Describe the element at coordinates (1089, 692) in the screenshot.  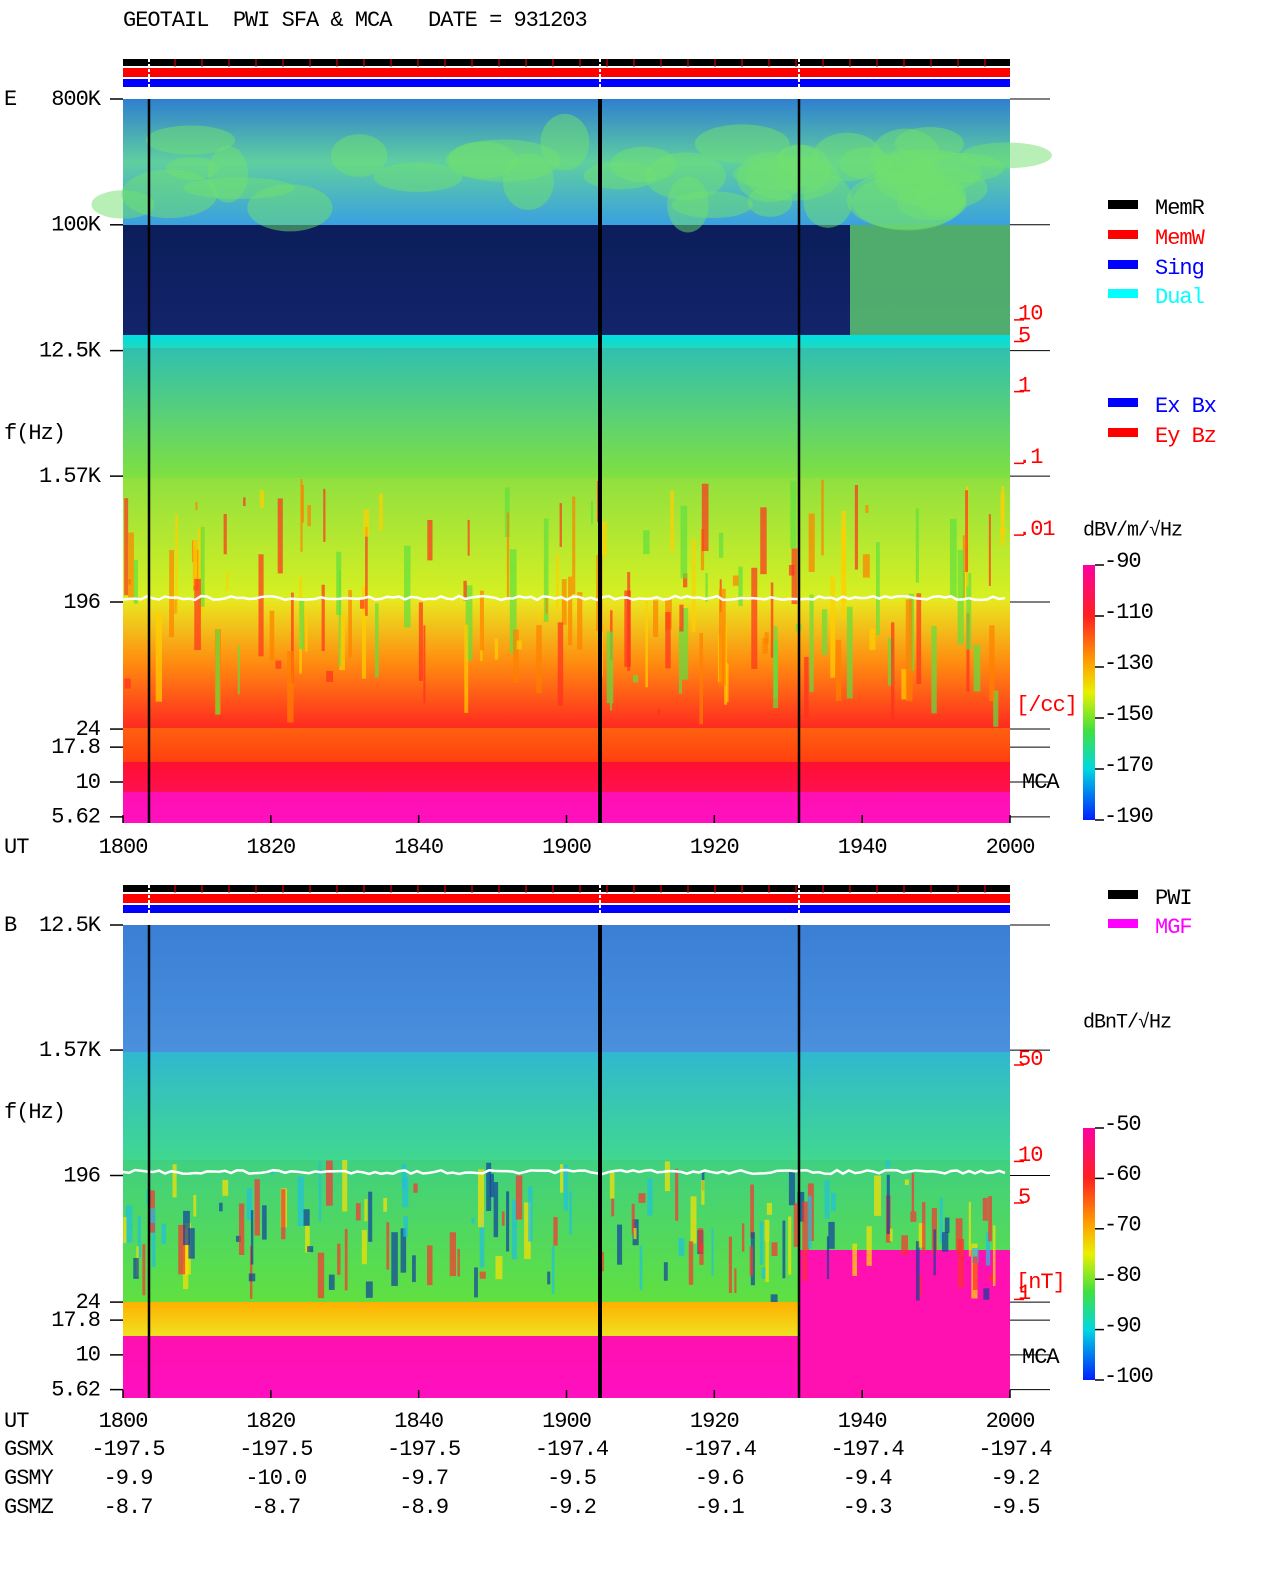
I see `colorbar` at that location.